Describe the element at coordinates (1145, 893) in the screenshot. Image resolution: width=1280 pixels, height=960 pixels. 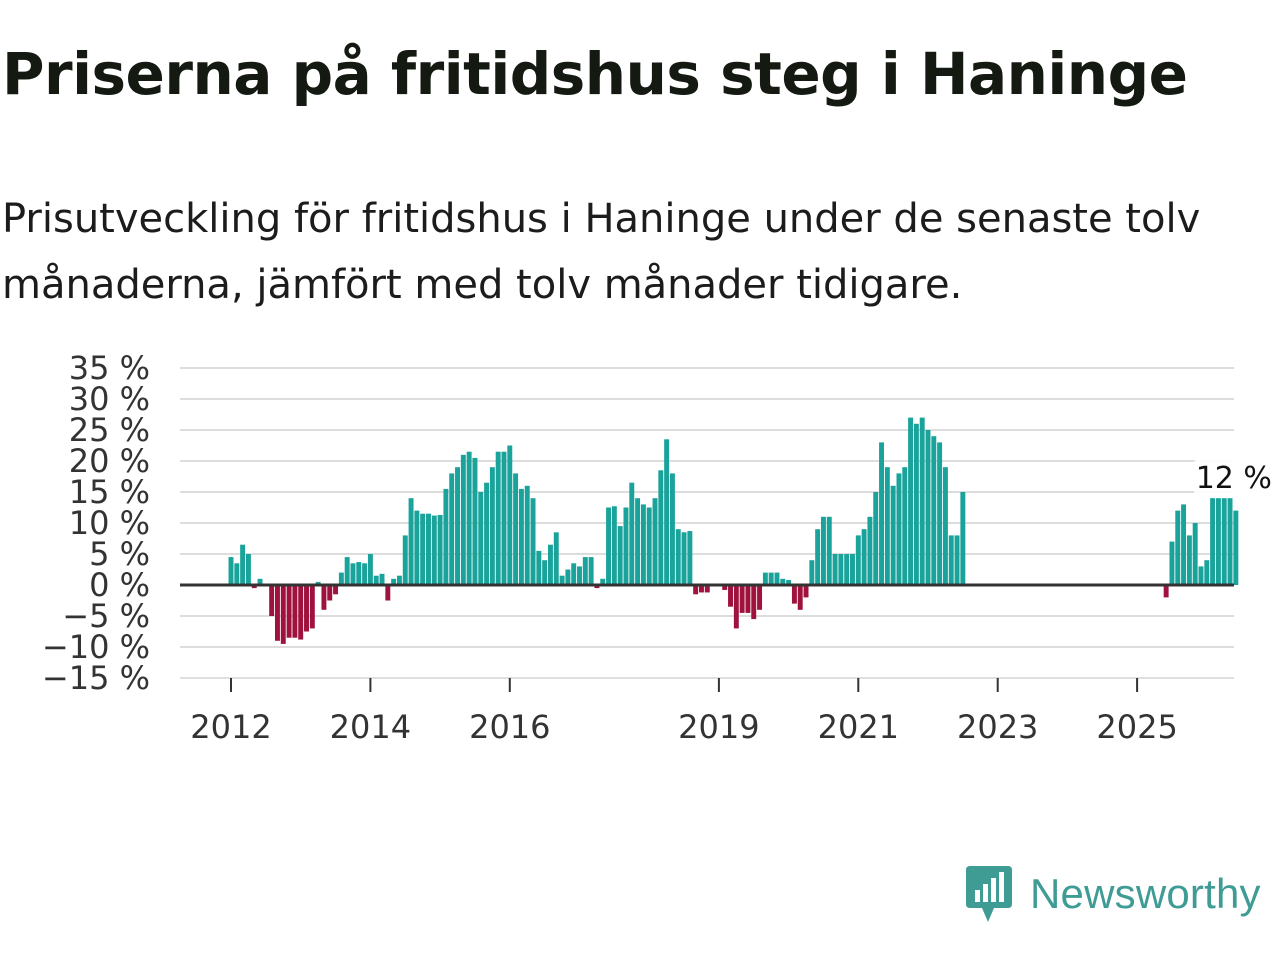
I see `brand-name: Newsworthy` at that location.